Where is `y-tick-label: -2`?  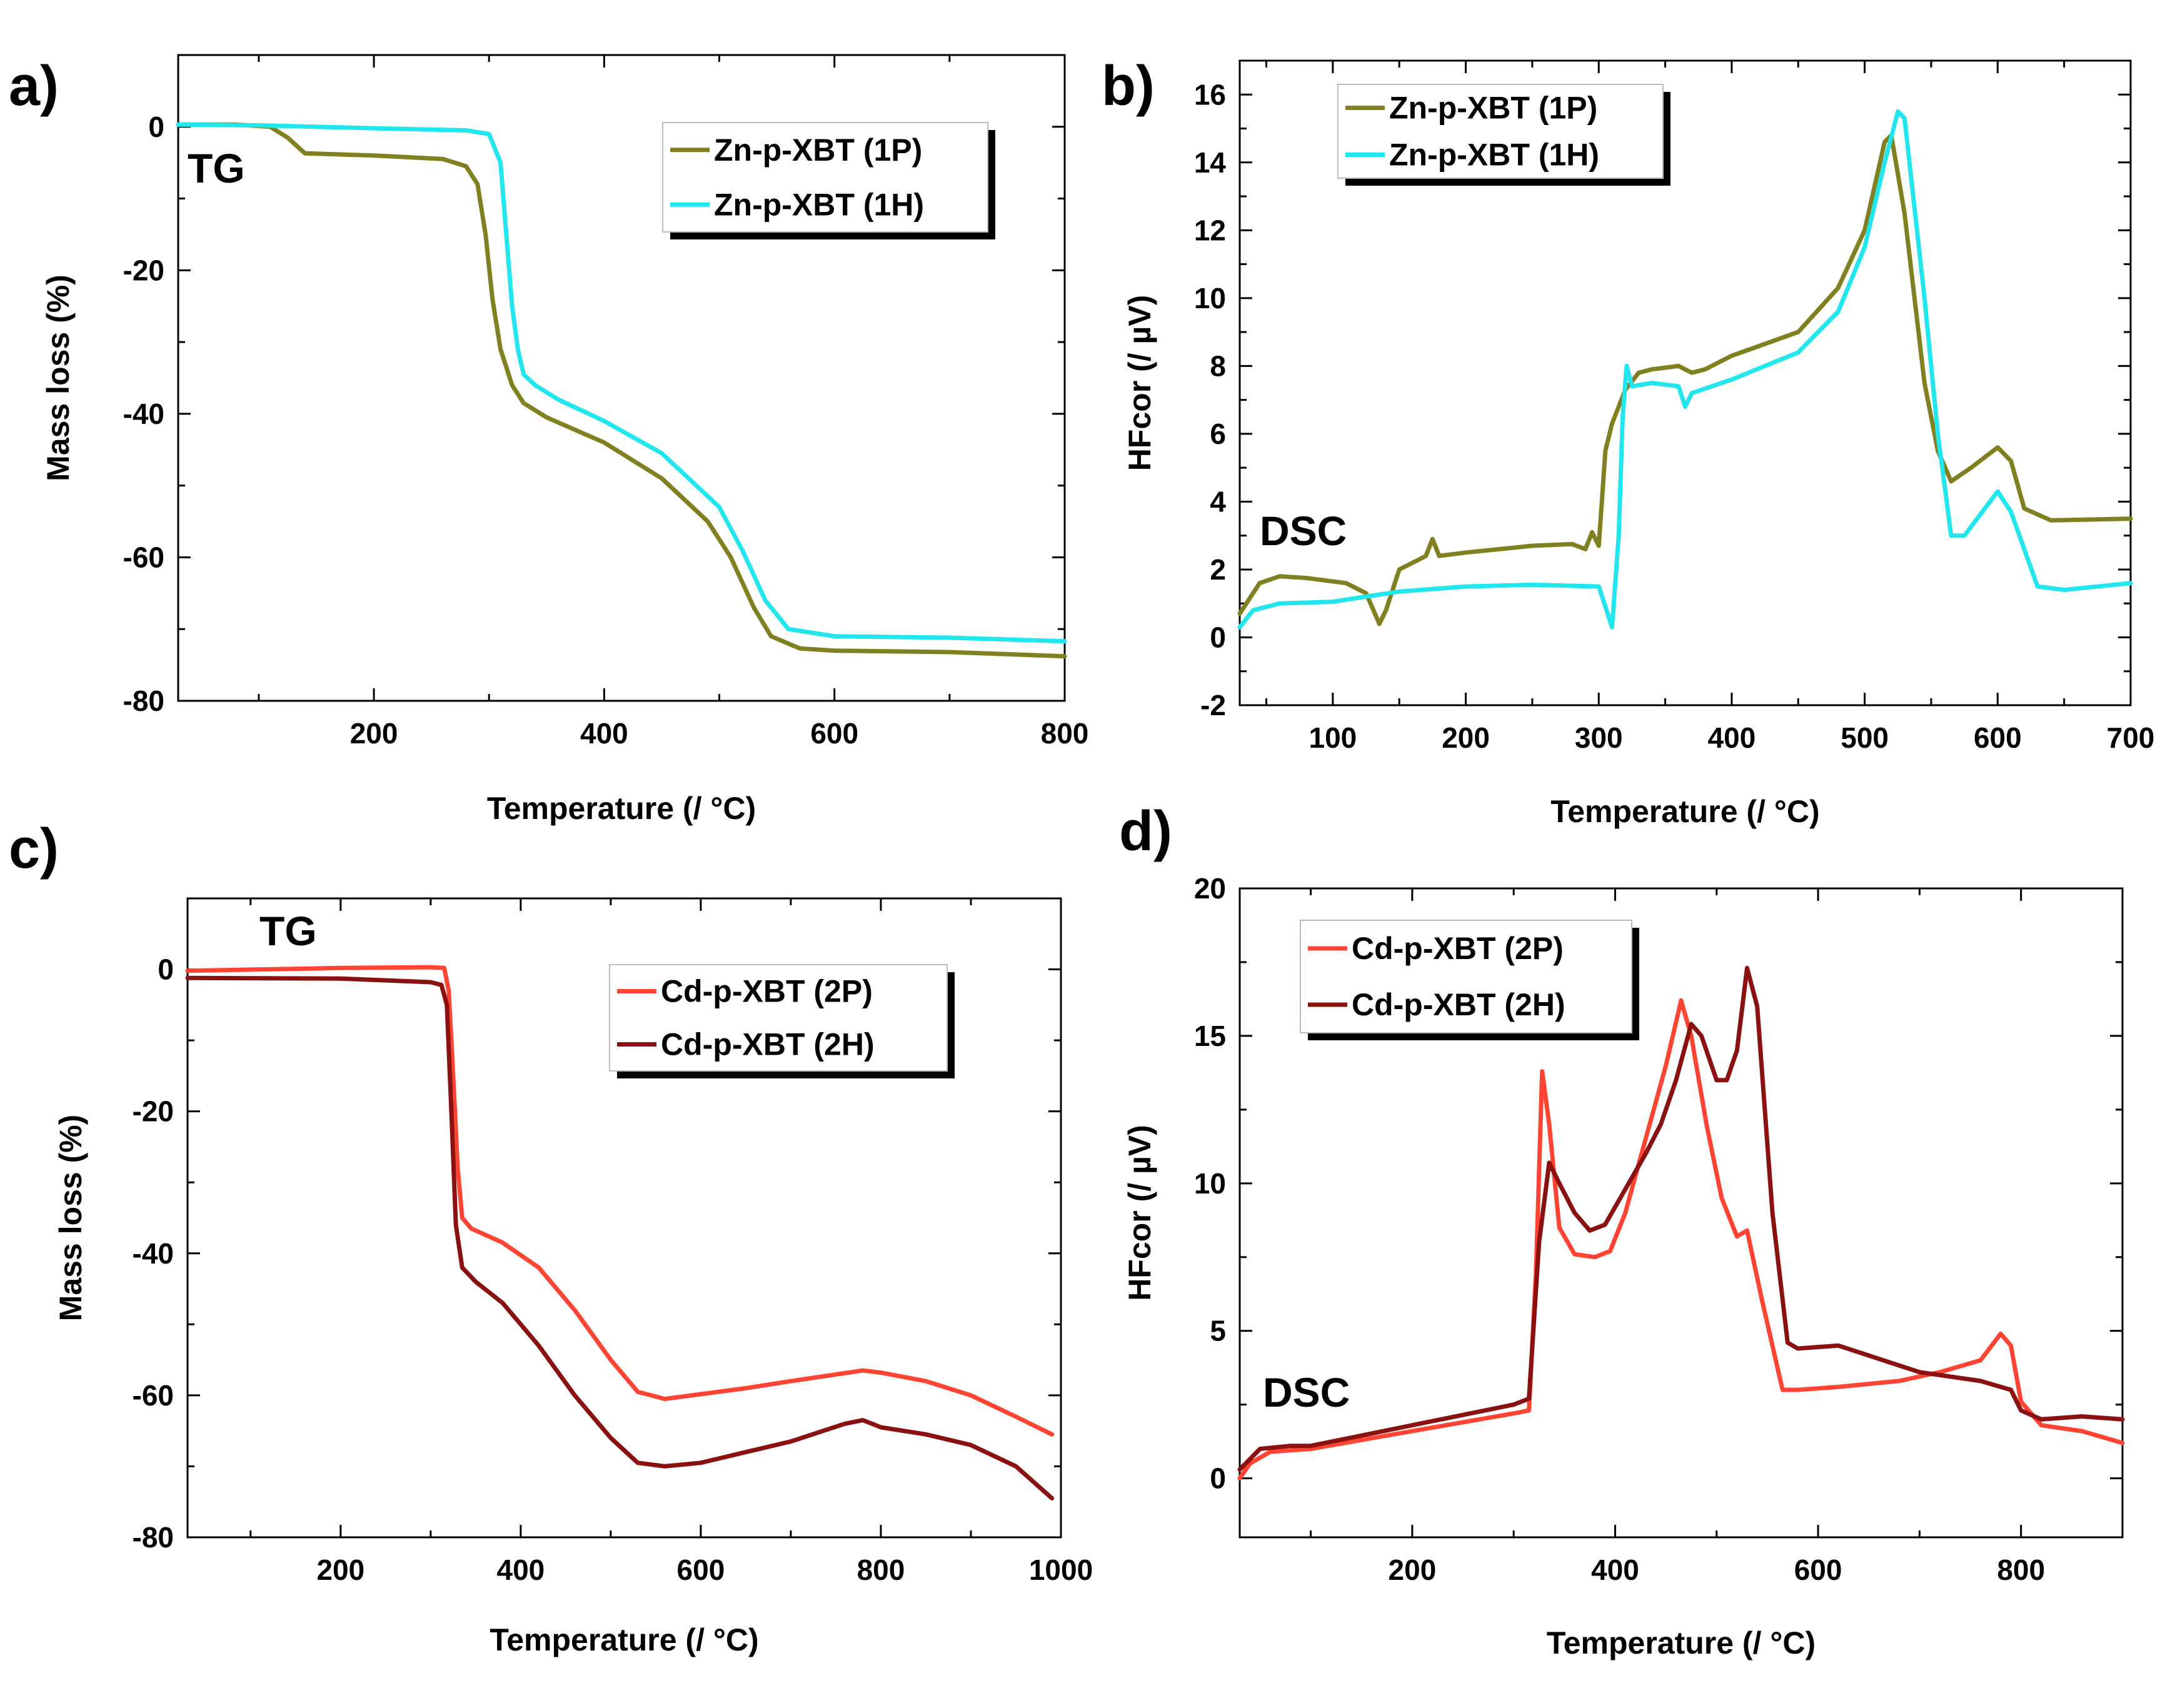 y-tick-label: -2 is located at coordinates (1213, 705).